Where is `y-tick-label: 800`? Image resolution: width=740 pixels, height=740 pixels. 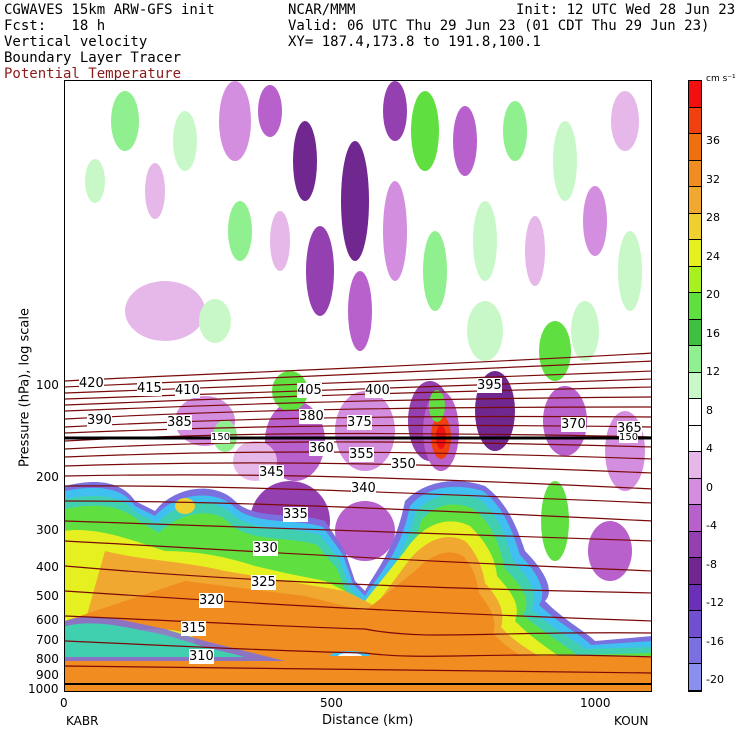
y-tick-label: 800 is located at coordinates (47, 659).